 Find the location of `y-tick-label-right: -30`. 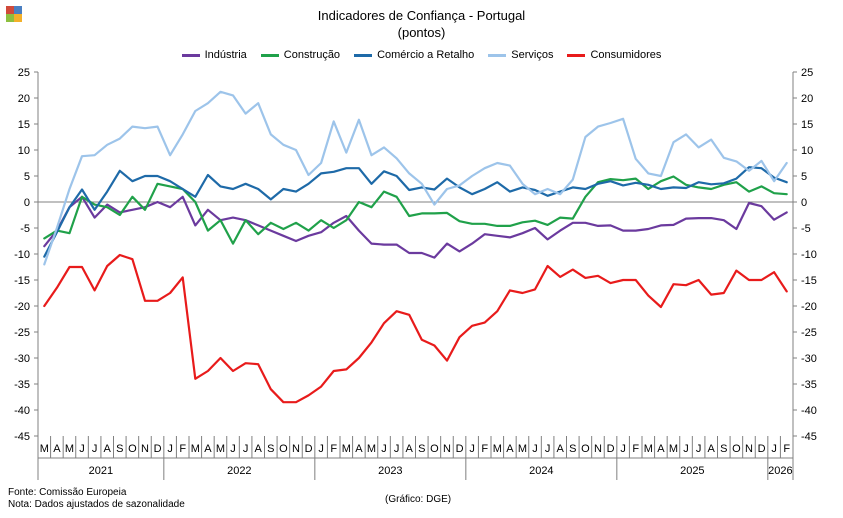

y-tick-label-right: -30 is located at coordinates (809, 359).